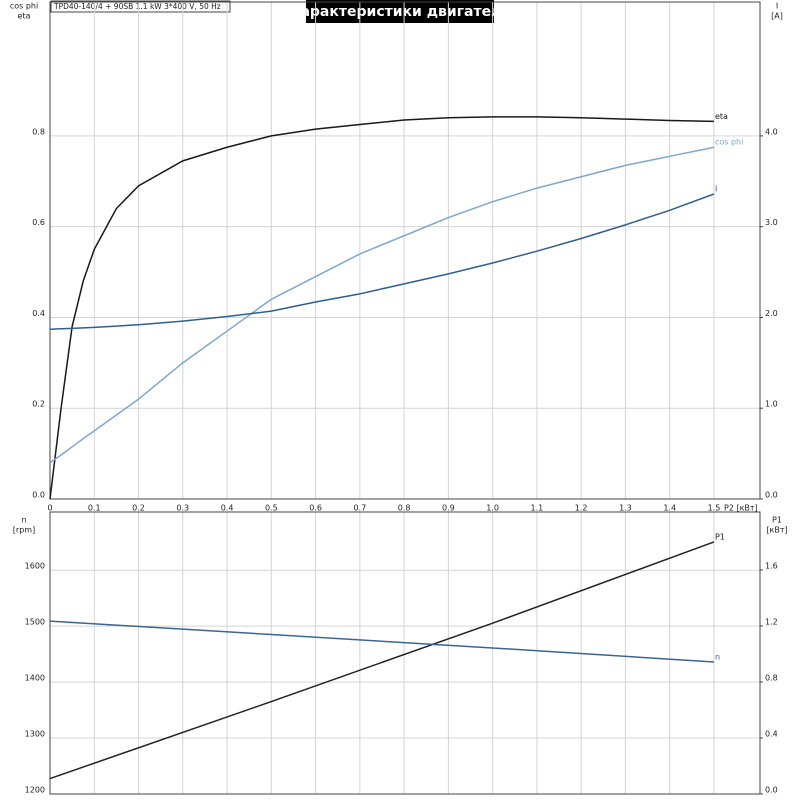 This screenshot has width=800, height=800. What do you see at coordinates (714, 508) in the screenshot?
I see `x-tick-label: 1.5` at bounding box center [714, 508].